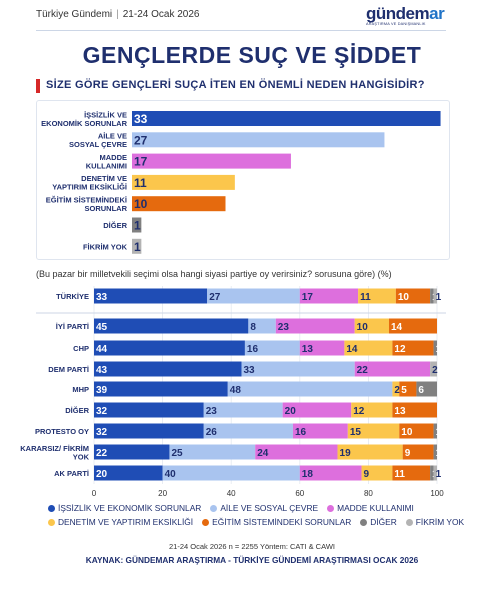 This screenshot has height=610, width=504. I want to click on segment-value-label: 27, so click(215, 297).